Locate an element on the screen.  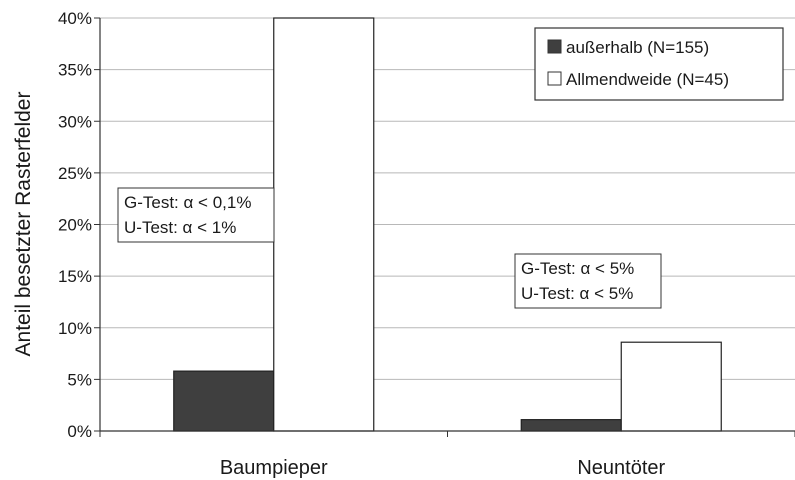
annotation-line: G-Test: α < 5% is located at coordinates (577, 268).